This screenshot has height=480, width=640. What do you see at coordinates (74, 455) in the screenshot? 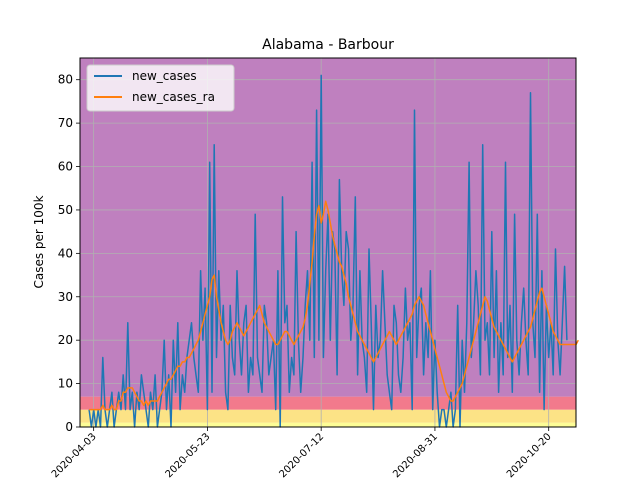
I see `x-tick-label-2020-04-03: 2020-04-03` at bounding box center [74, 455].